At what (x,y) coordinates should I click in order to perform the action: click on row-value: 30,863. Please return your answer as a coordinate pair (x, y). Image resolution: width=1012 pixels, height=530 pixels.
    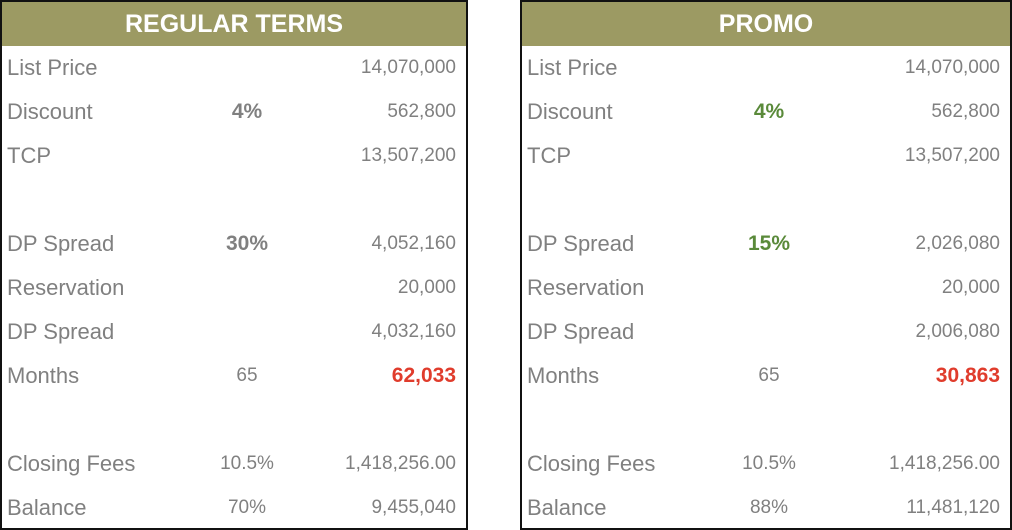
    Looking at the image, I should click on (967, 375).